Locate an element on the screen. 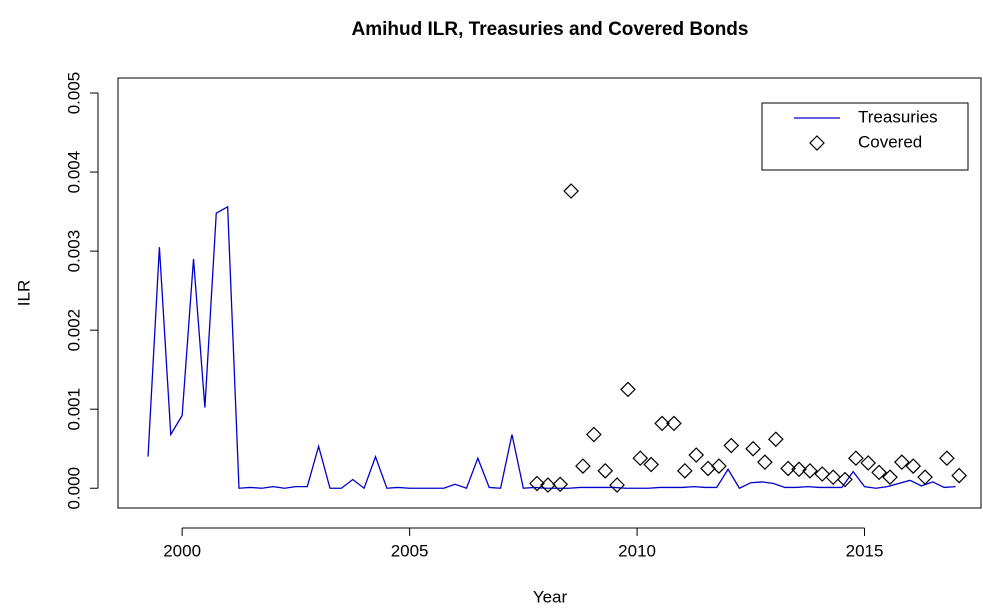  y-tick-label: 0.005 is located at coordinates (73, 93).